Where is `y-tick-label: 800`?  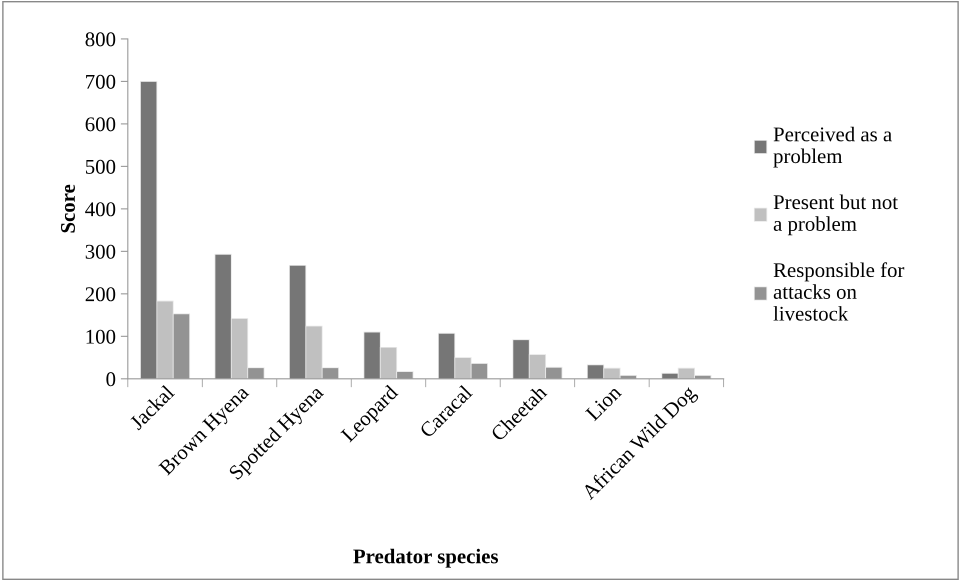
y-tick-label: 800 is located at coordinates (101, 39).